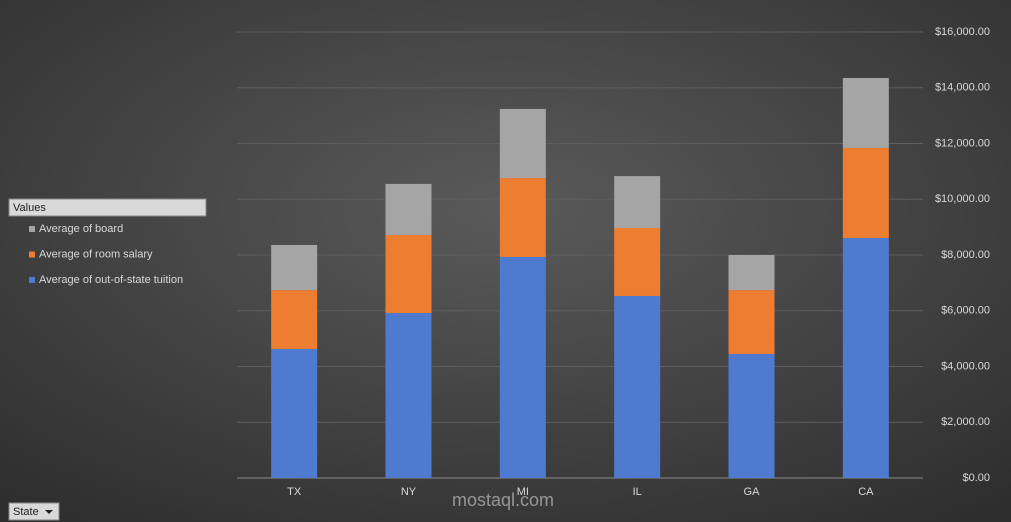 Image resolution: width=1011 pixels, height=522 pixels. Describe the element at coordinates (49, 512) in the screenshot. I see `dropdown-arrow` at that location.